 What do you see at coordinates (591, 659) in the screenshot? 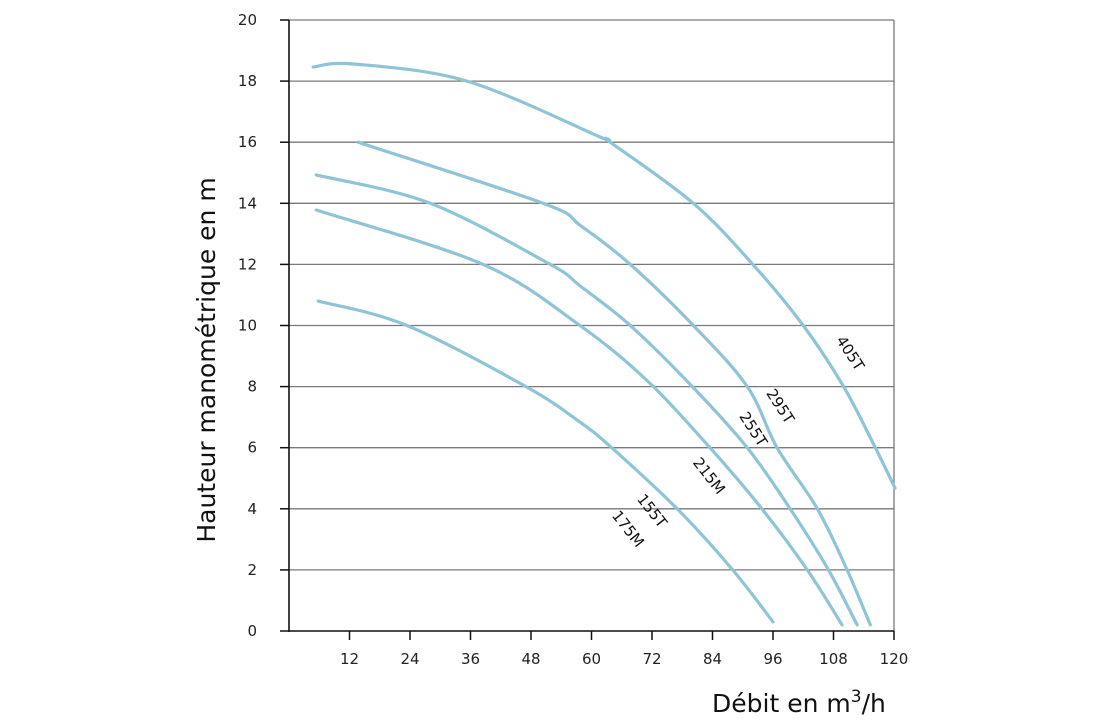
I see `x-tick-label: 60` at bounding box center [591, 659].